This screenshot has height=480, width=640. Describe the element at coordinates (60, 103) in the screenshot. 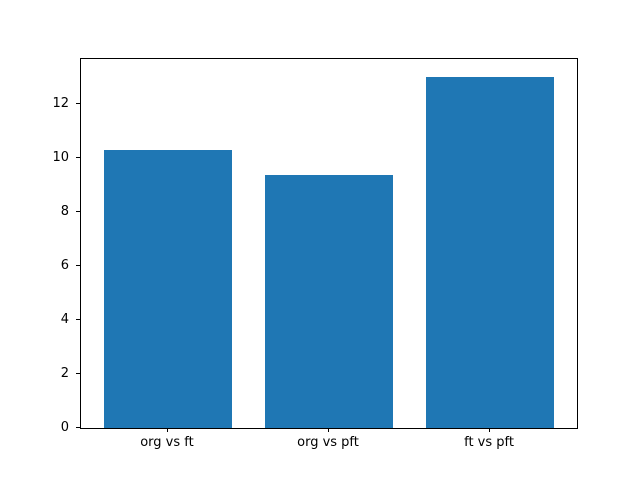

I see `y-tick-label: 12` at that location.